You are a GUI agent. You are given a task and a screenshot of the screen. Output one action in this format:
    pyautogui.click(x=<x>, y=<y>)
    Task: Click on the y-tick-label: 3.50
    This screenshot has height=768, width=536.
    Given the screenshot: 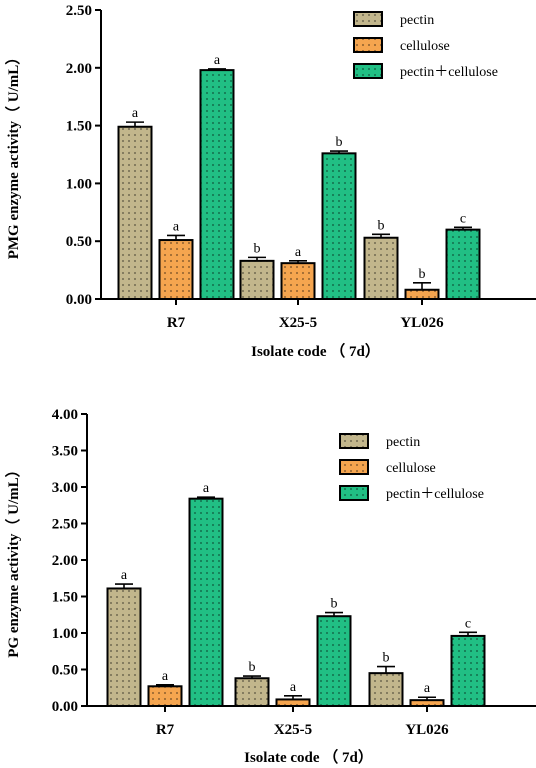 What is the action you would take?
    pyautogui.click(x=65, y=452)
    